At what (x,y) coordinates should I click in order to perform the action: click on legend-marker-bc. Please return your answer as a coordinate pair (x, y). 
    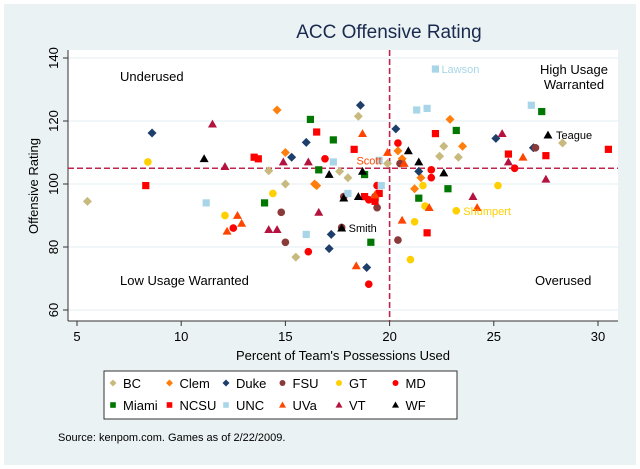
    Looking at the image, I should click on (113, 383).